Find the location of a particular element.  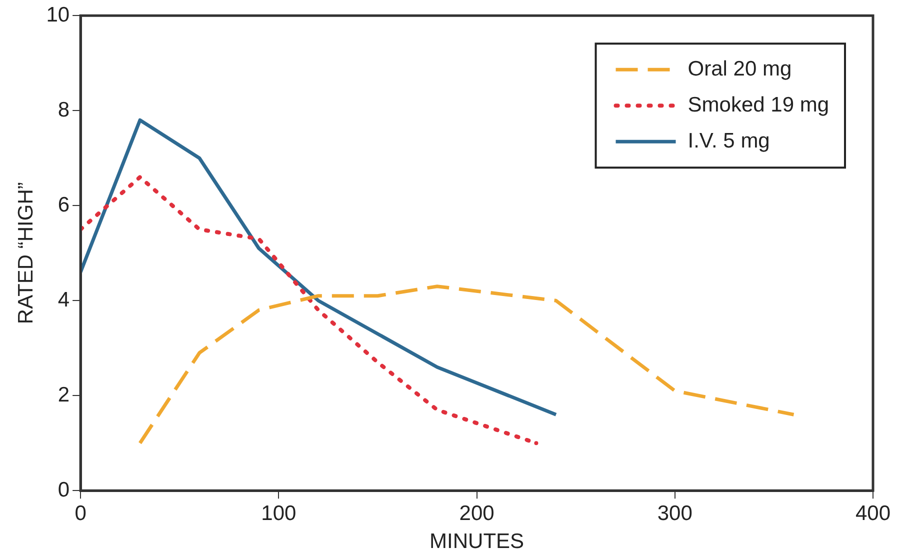

y-tick-label: 0 is located at coordinates (64, 490).